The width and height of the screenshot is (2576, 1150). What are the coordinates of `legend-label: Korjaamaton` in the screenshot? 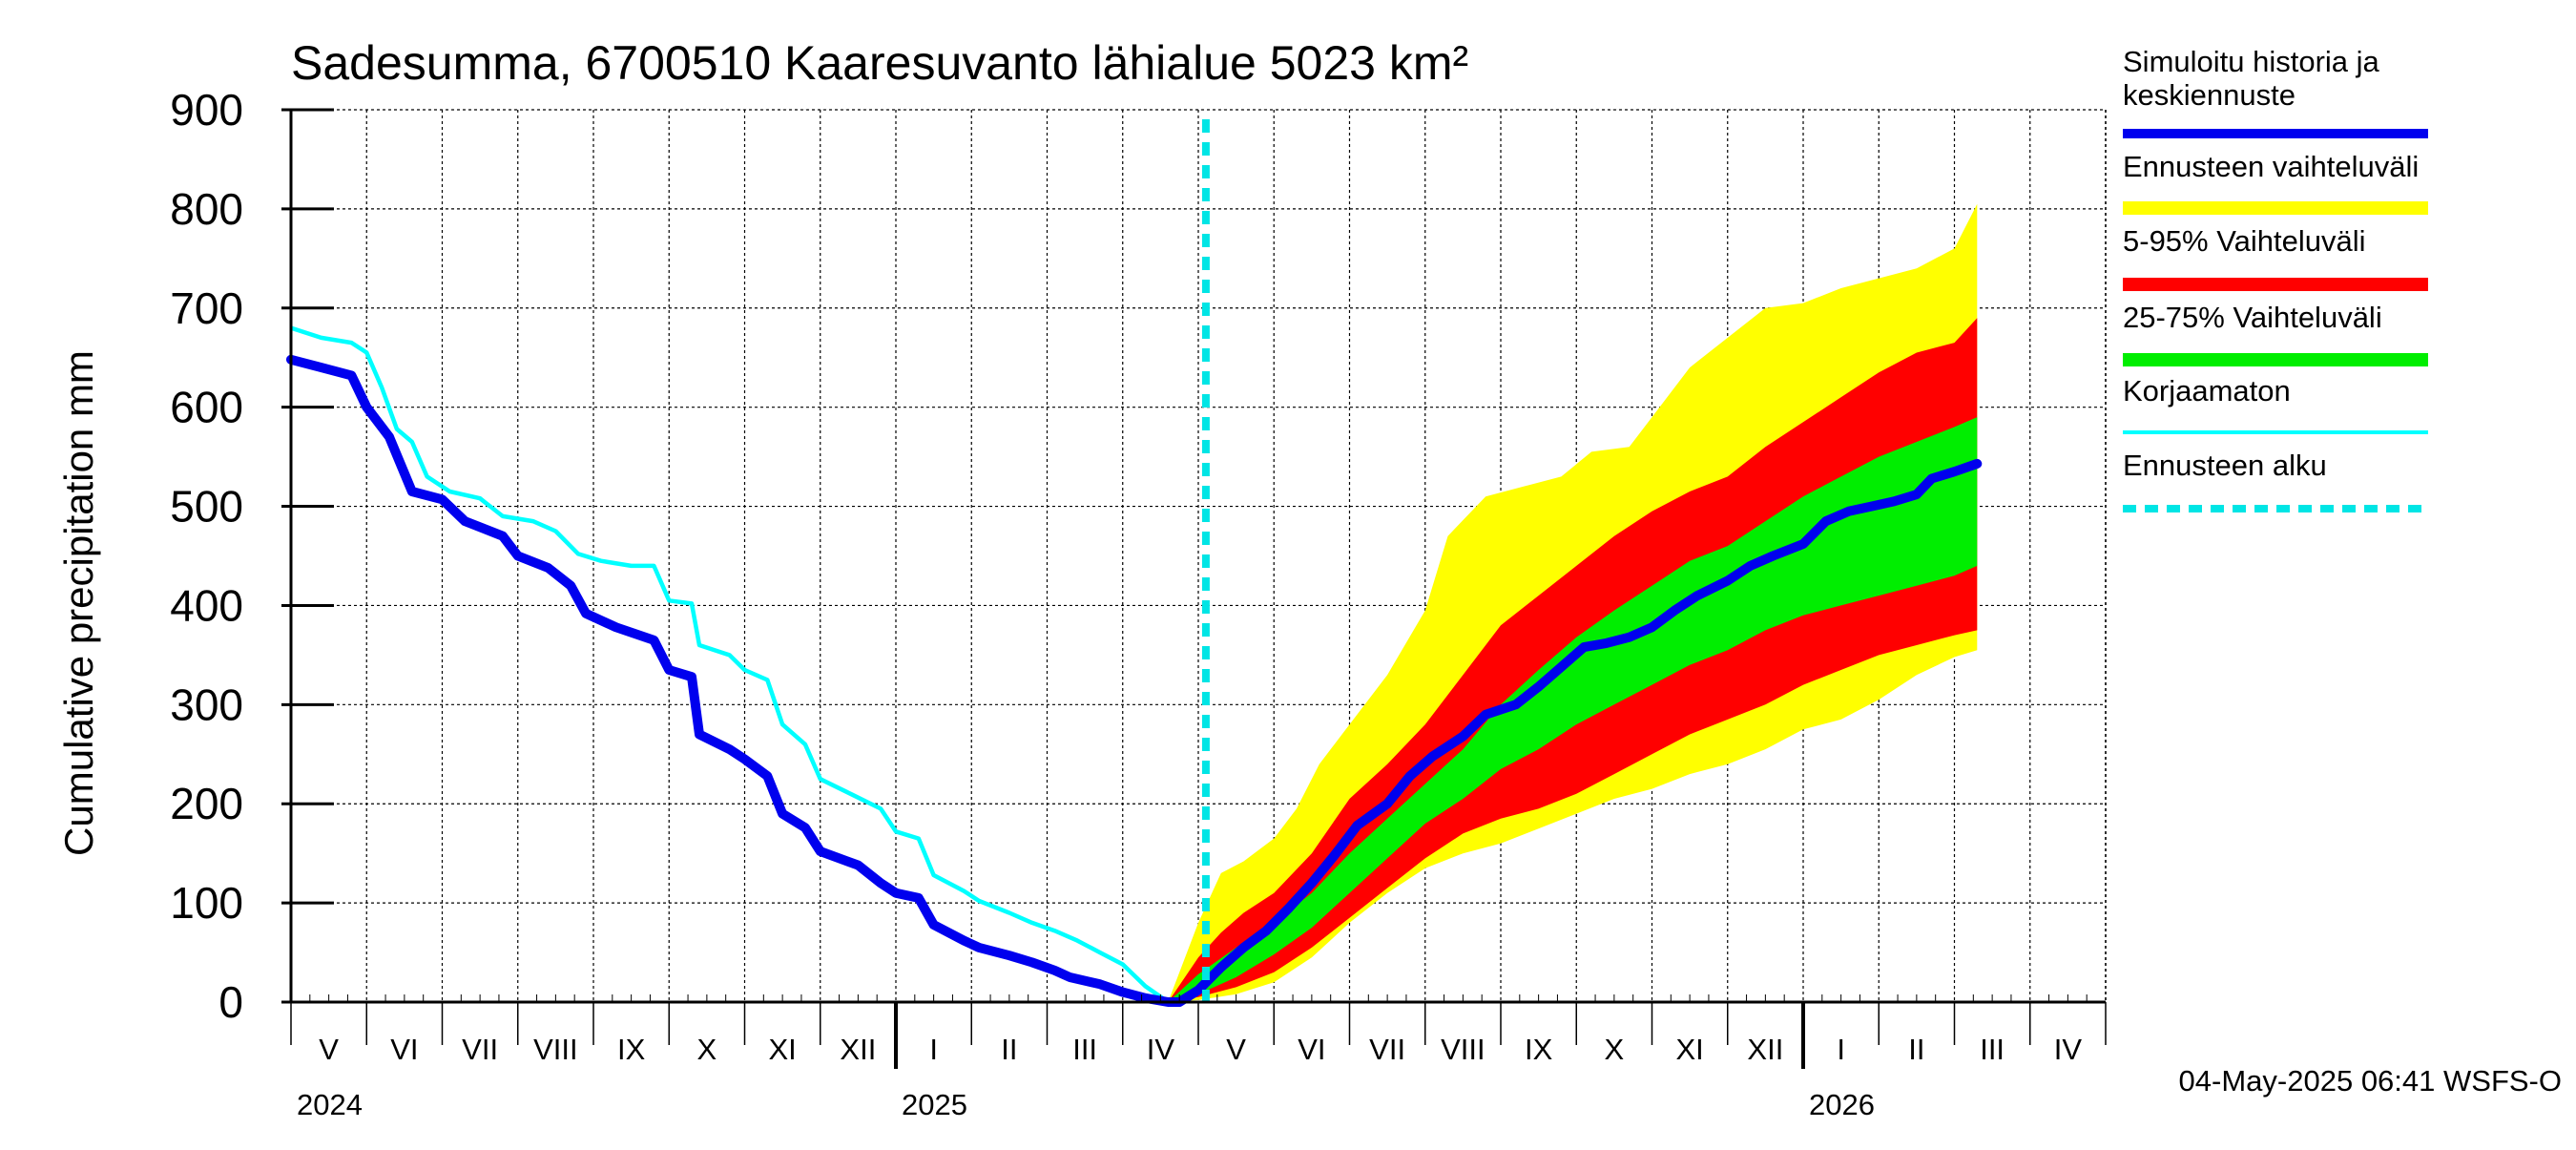 It's located at (2207, 391).